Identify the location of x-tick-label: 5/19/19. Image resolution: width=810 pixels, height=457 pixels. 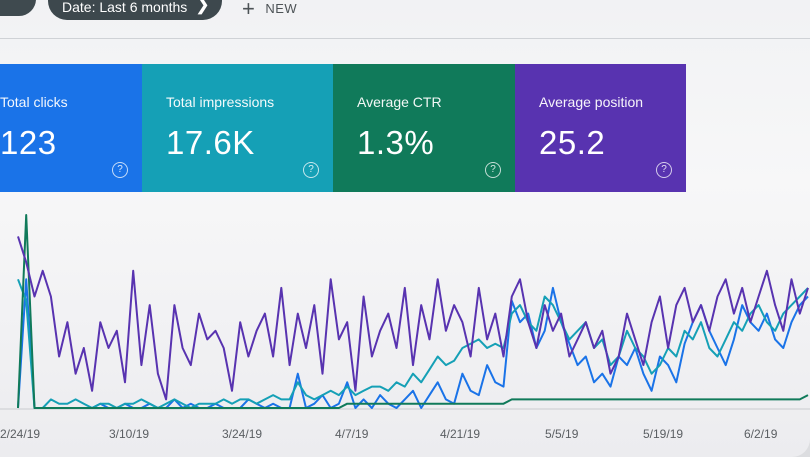
(663, 434).